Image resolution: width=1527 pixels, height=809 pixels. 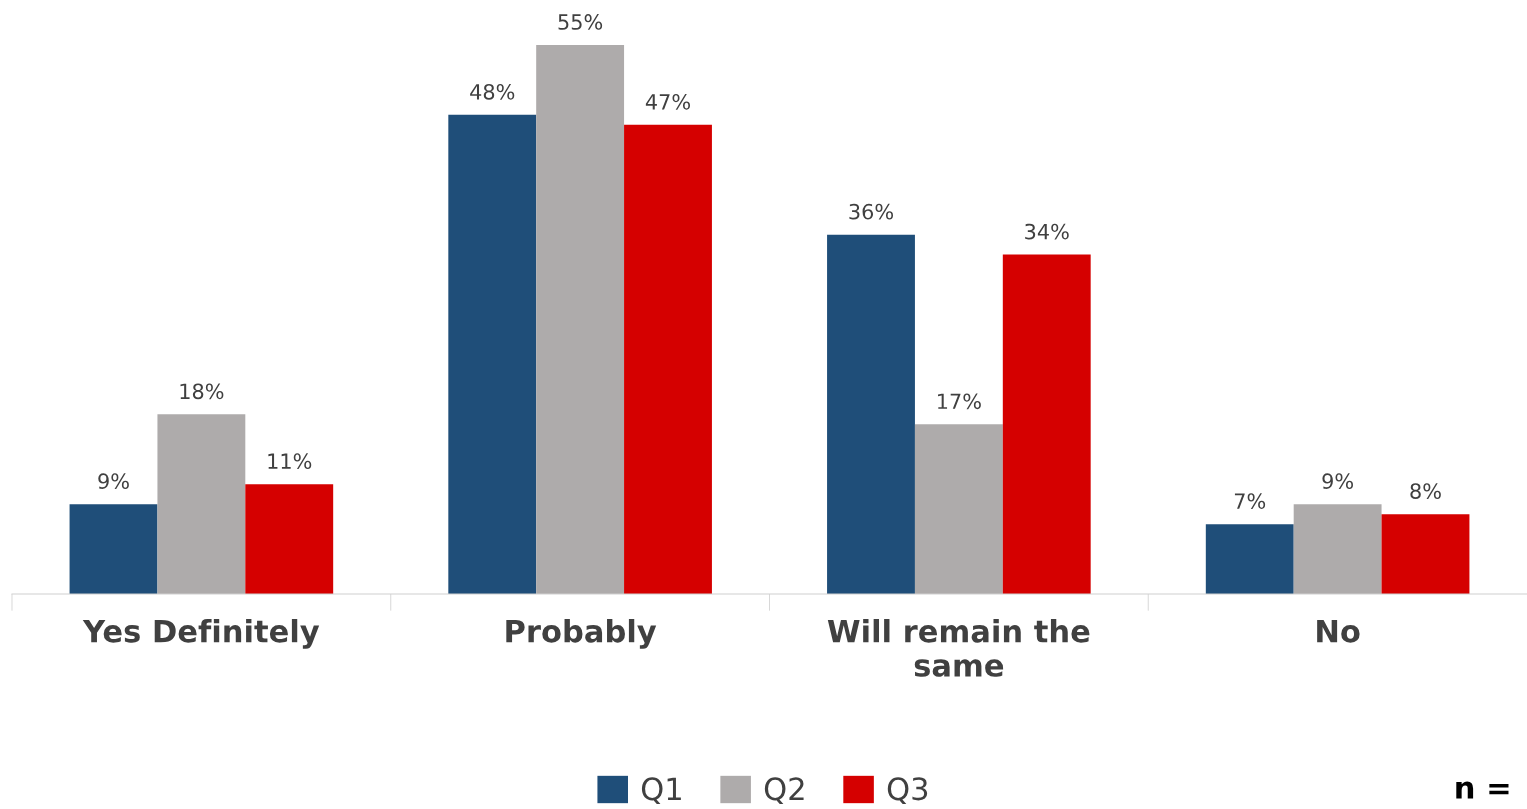 What do you see at coordinates (290, 461) in the screenshot?
I see `data-label: 11%` at bounding box center [290, 461].